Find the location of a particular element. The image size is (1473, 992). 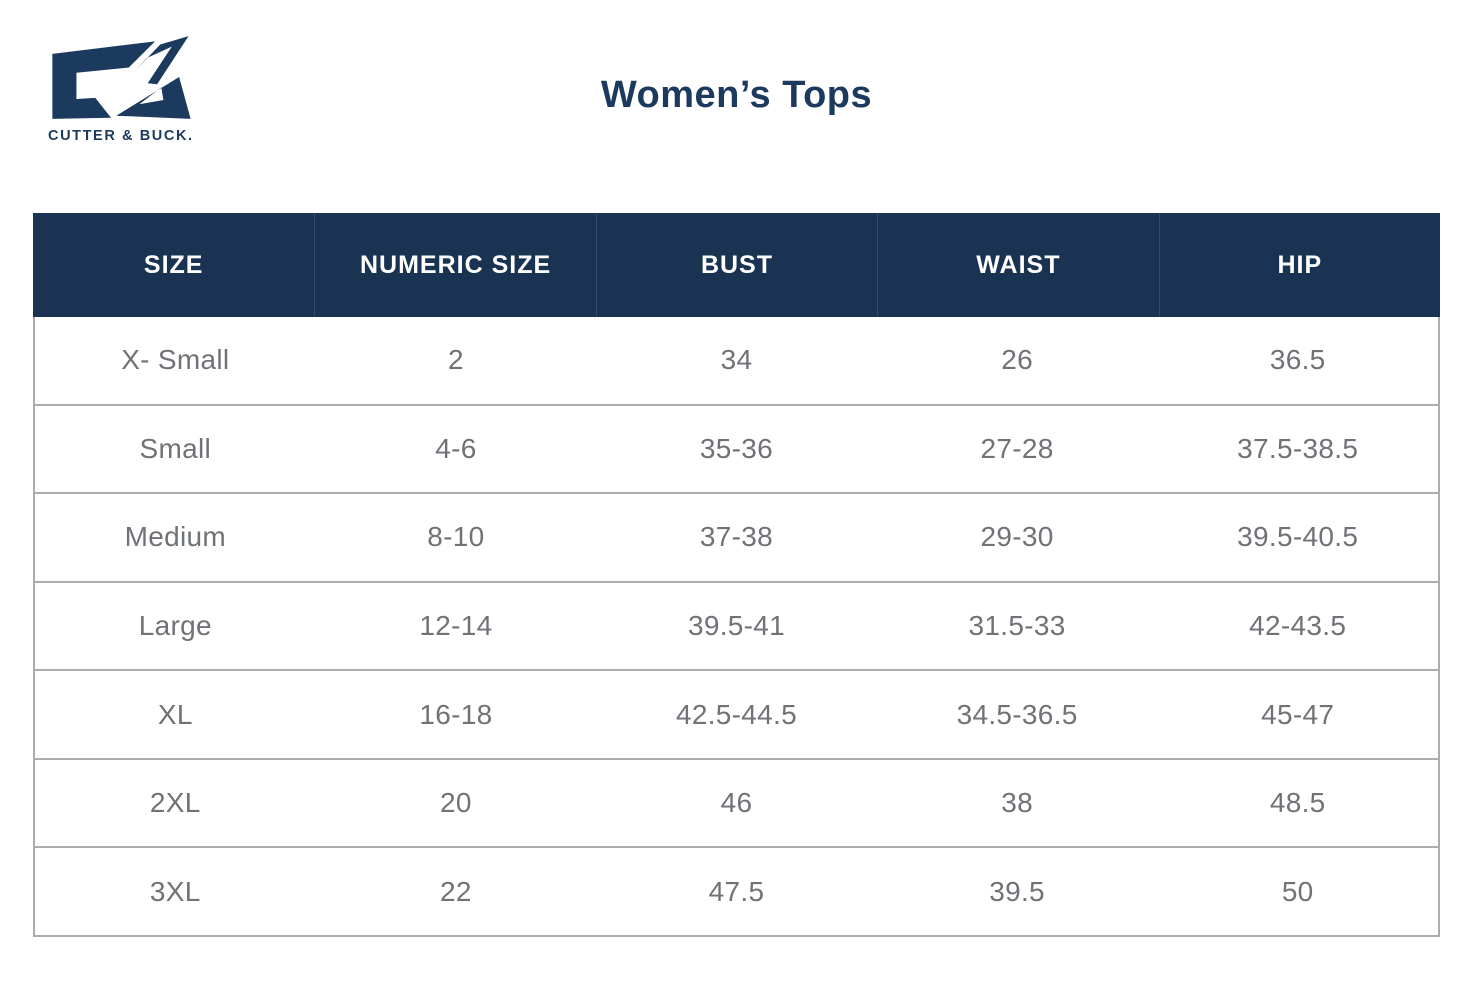

measurement-cell: 46 is located at coordinates (736, 803).